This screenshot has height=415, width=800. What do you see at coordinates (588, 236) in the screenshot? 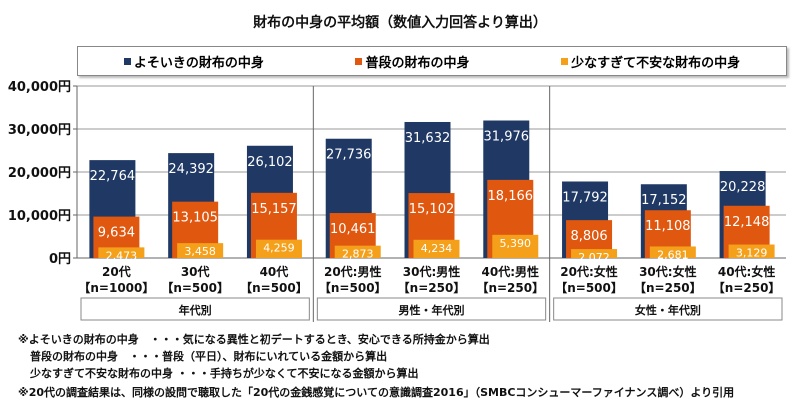
I see `data-label: 8,806` at bounding box center [588, 236].